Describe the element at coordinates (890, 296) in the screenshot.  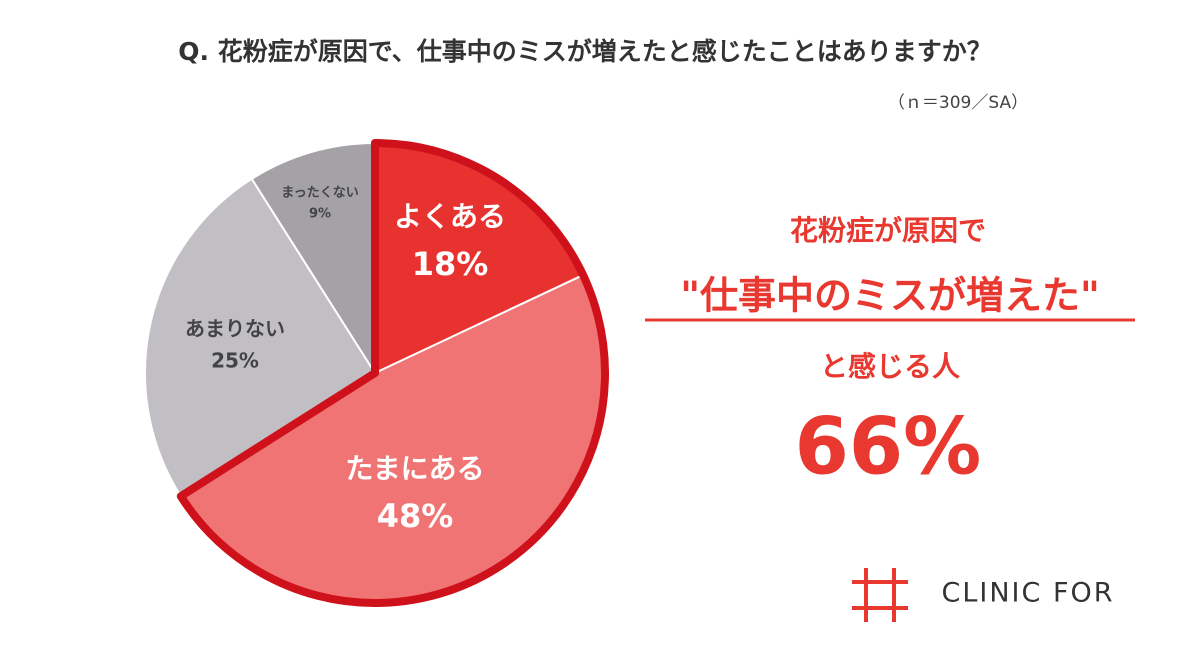
I see `callout-highlight: "仕事中のミスが増えた"` at that location.